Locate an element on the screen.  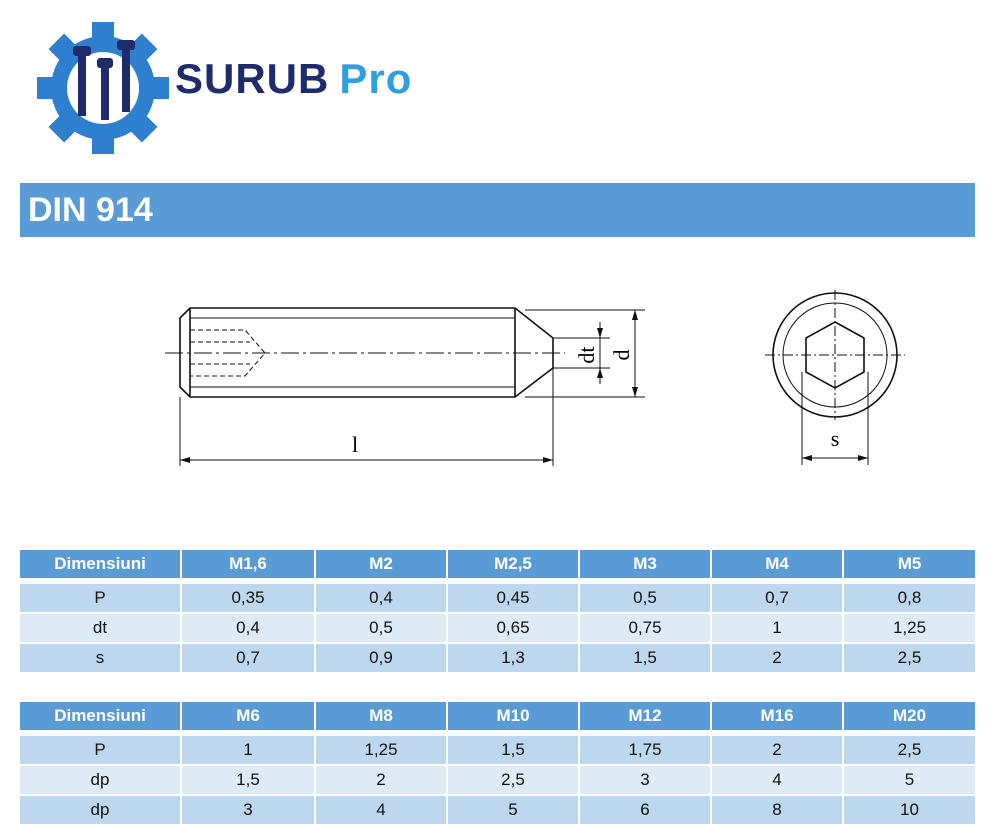
header-cell: M3 is located at coordinates (645, 564).